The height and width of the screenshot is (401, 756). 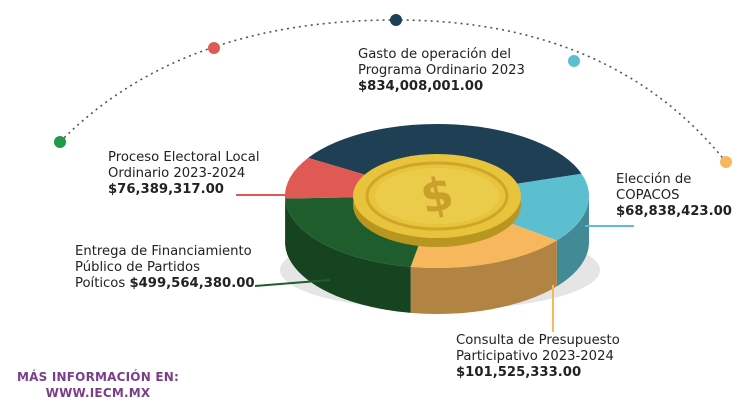 What do you see at coordinates (184, 190) in the screenshot?
I see `slice-value-proceso: $76,389,317.00` at bounding box center [184, 190].